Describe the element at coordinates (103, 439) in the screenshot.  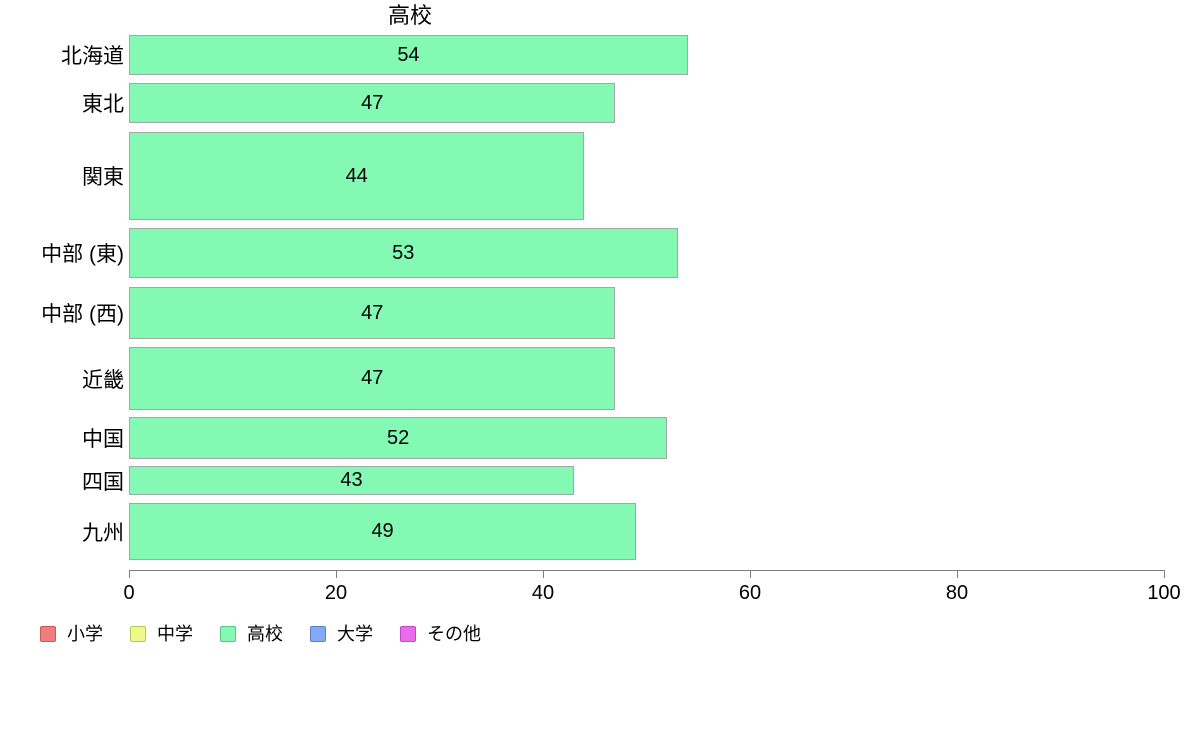
I see `category-label: 中国` at that location.